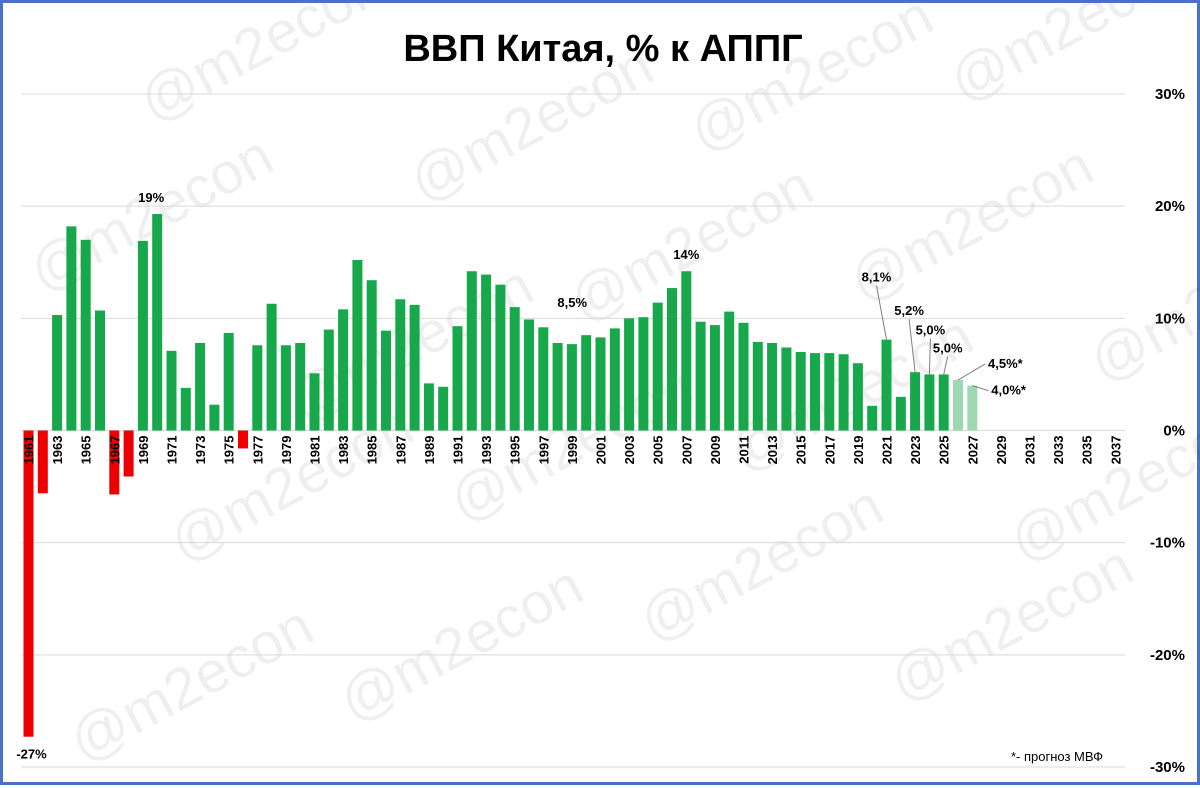 Image resolution: width=1200 pixels, height=788 pixels. What do you see at coordinates (1167, 431) in the screenshot?
I see `y-axis-ticks: 30% 20% 10% 0% -10% -20% -30%` at bounding box center [1167, 431].